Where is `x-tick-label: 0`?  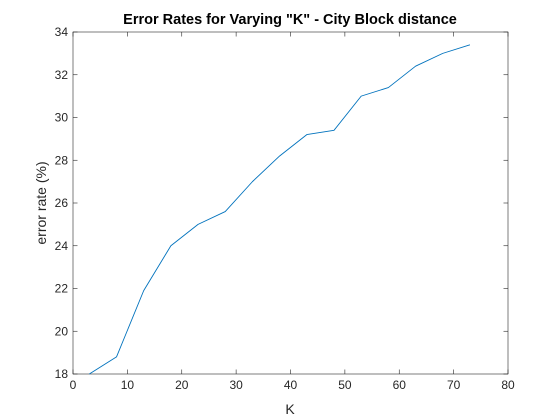 x-tick-label: 0 is located at coordinates (73, 385).